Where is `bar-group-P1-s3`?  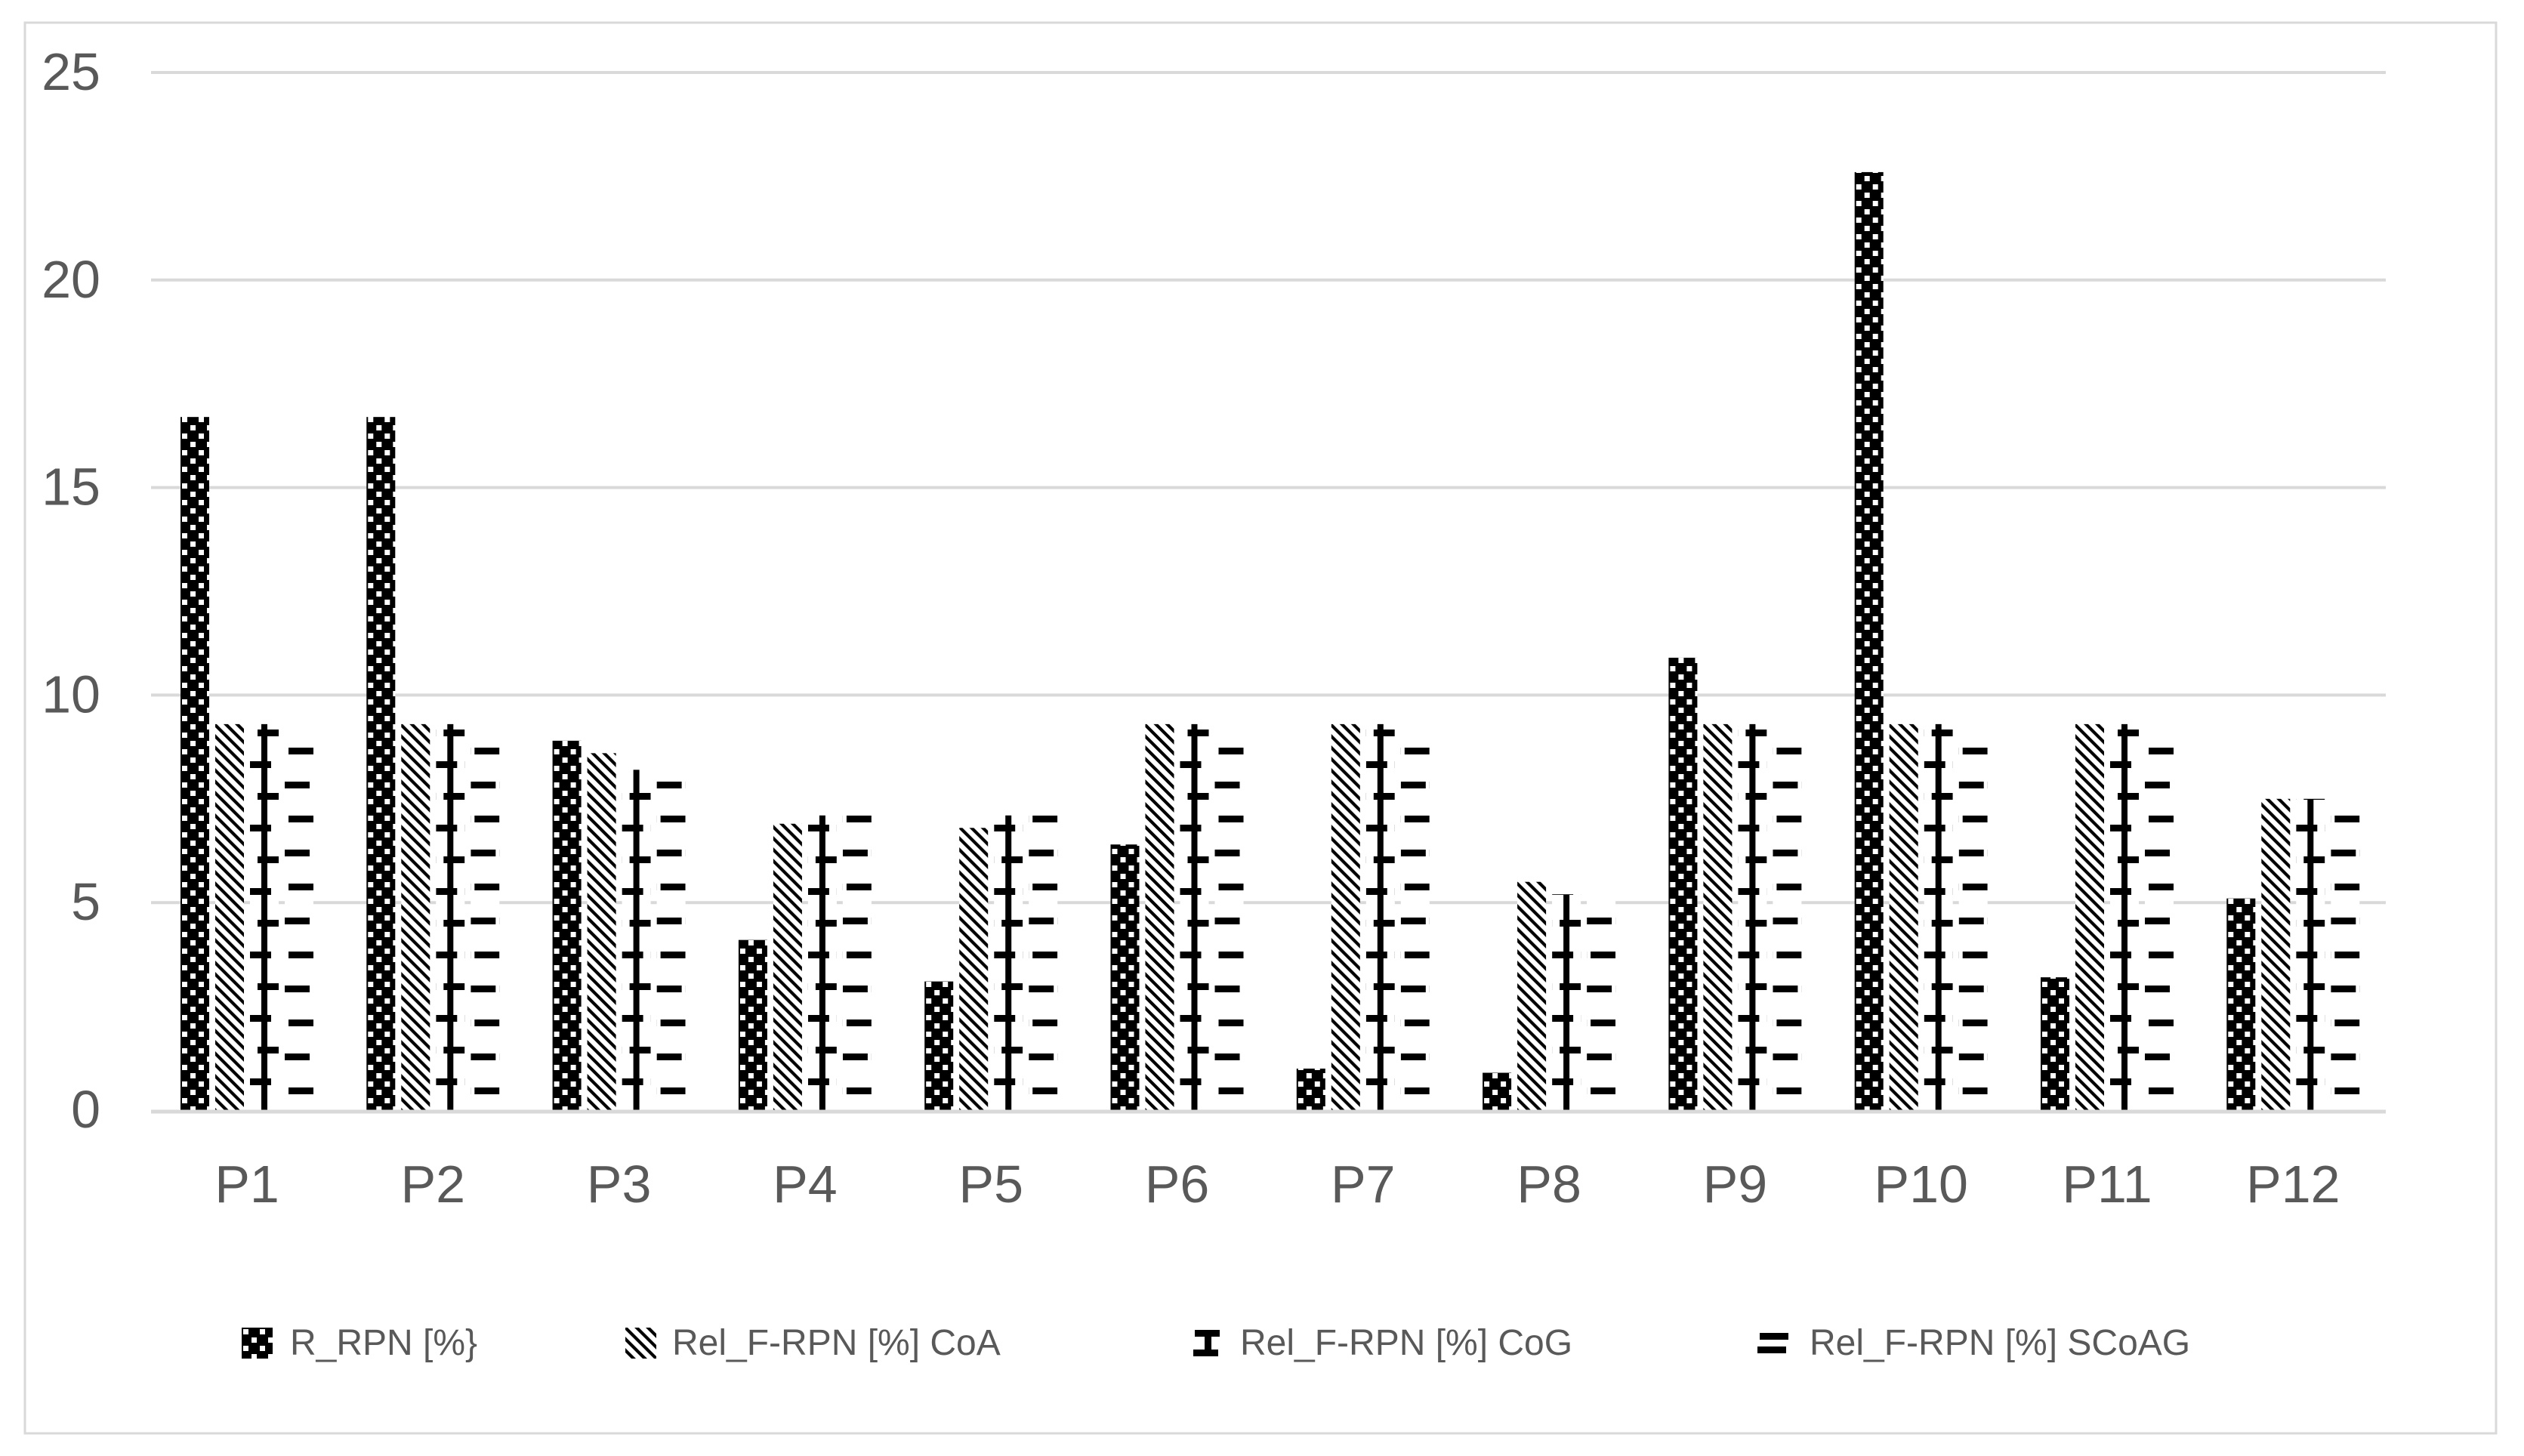
bar-group-P1-s3 is located at coordinates (264, 916).